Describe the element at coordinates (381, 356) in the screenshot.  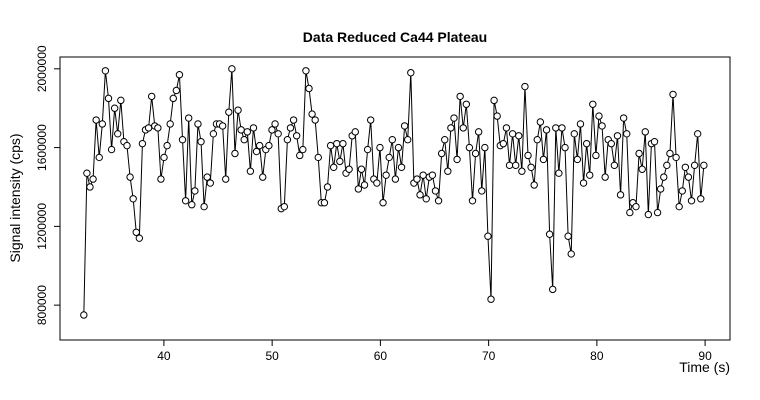
I see `x-tick-label: 60` at that location.